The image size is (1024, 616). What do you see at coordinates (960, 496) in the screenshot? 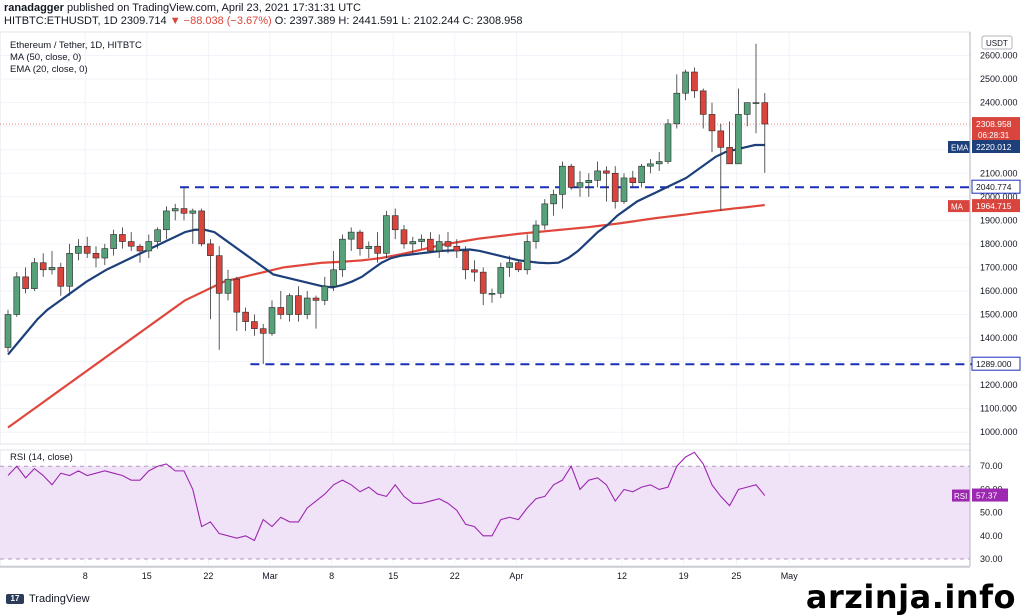
I see `rsi-tag-prefix: RSI` at bounding box center [960, 496].